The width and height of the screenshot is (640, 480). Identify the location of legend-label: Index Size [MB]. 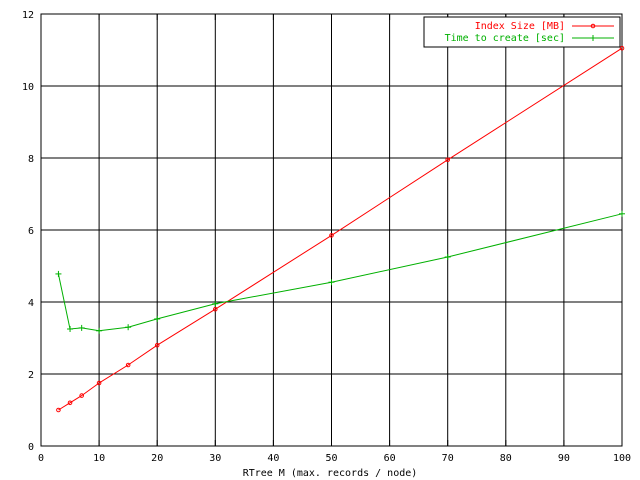
(520, 26).